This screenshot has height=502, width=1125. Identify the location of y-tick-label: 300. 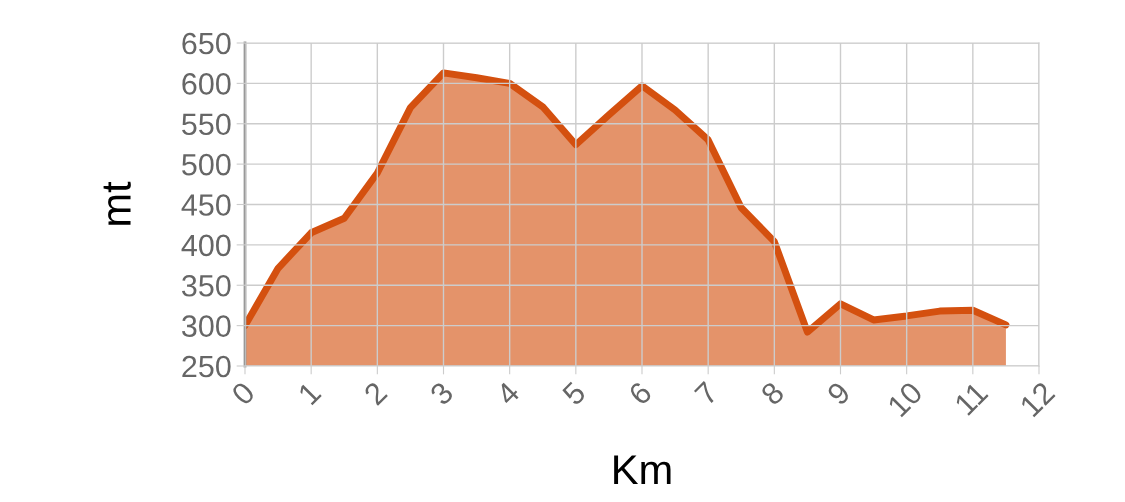
(206, 326).